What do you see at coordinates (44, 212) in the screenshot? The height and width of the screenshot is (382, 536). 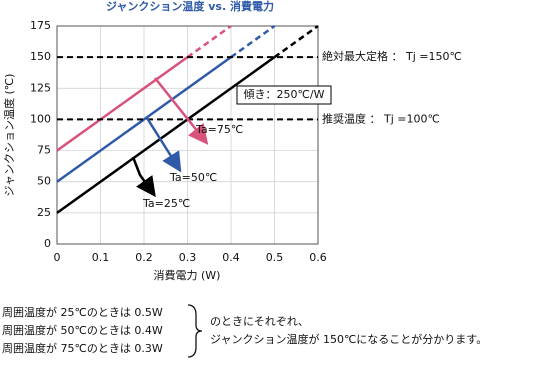 I see `y-tick-label: 25` at bounding box center [44, 212].